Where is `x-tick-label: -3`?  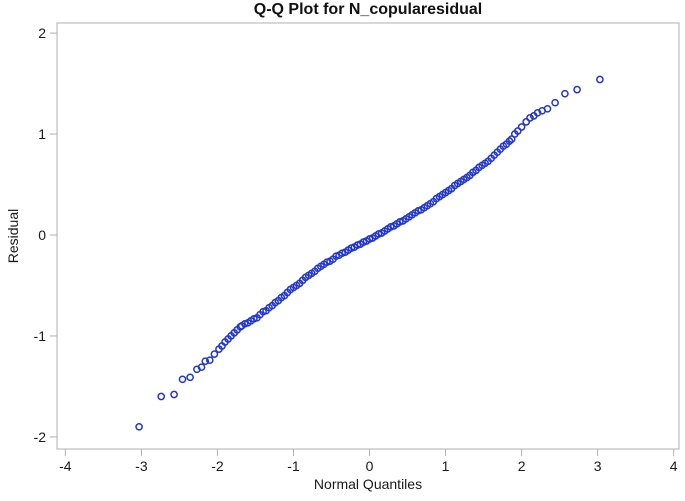 x-tick-label: -3 is located at coordinates (141, 466).